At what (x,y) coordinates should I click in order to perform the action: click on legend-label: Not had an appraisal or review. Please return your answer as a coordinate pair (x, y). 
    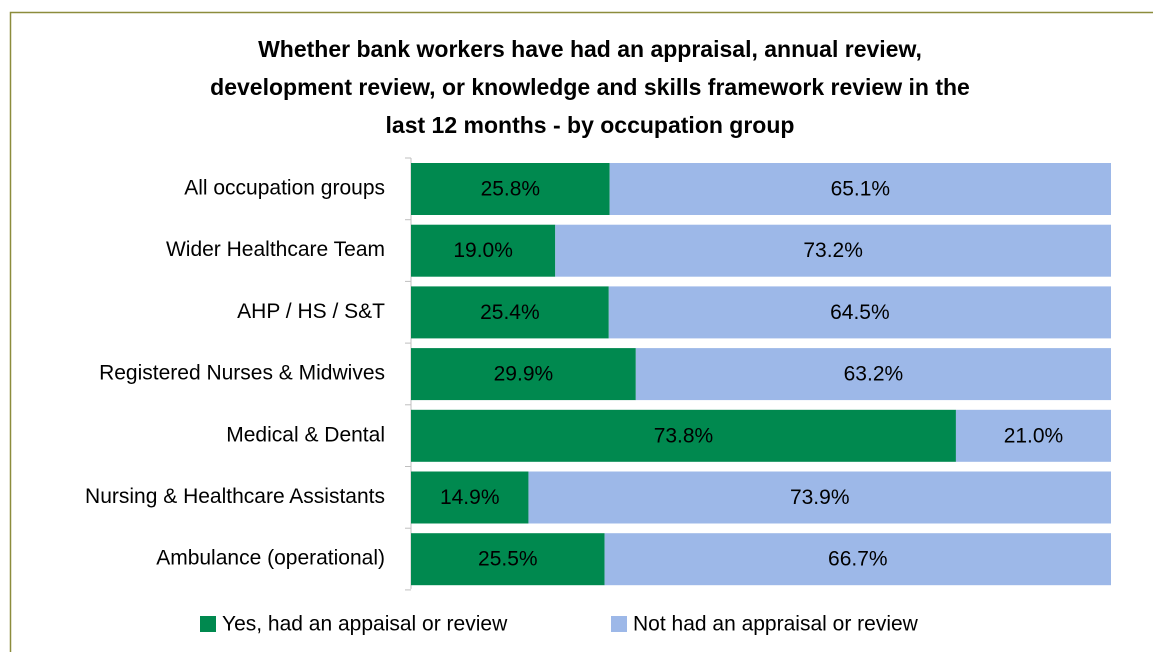
    Looking at the image, I should click on (776, 624).